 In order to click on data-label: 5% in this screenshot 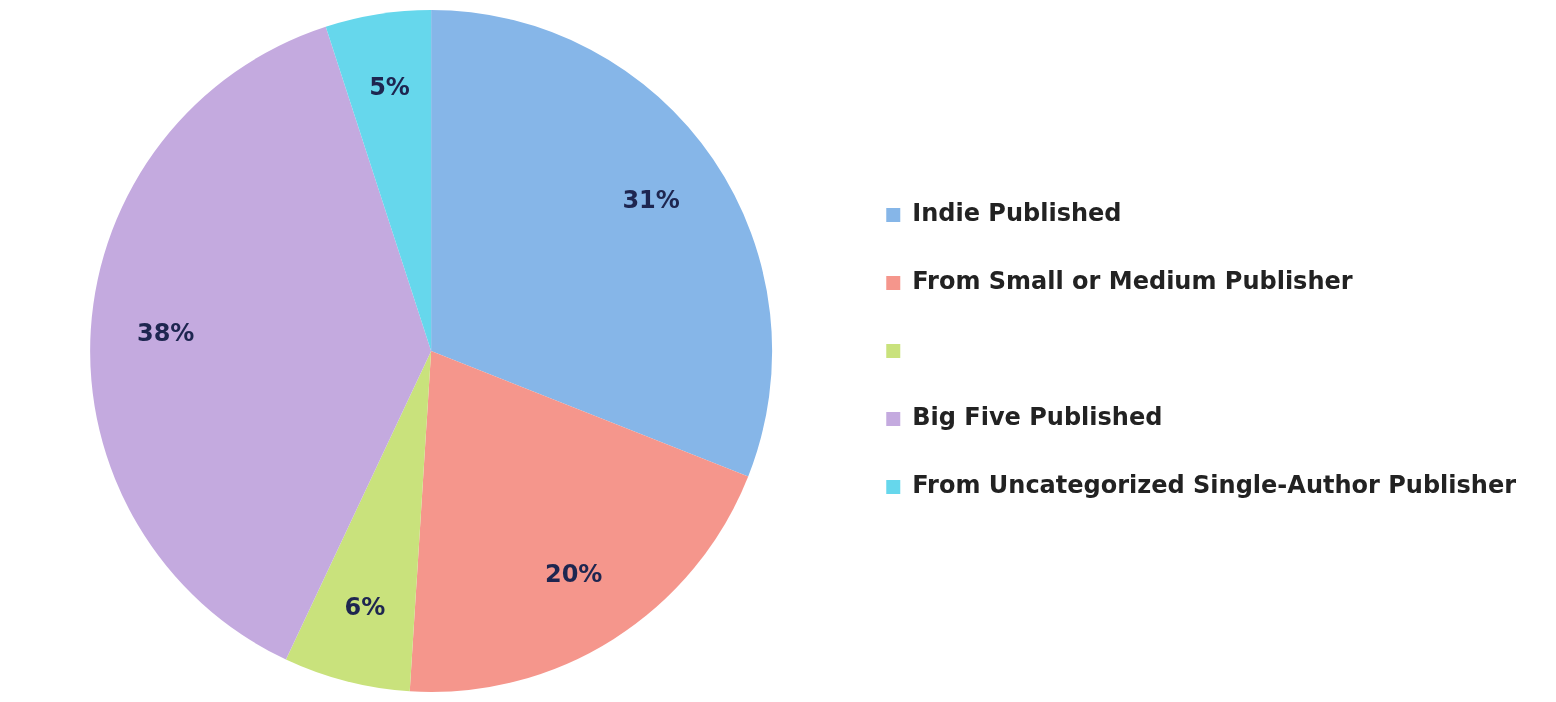, I will do `click(389, 86)`.